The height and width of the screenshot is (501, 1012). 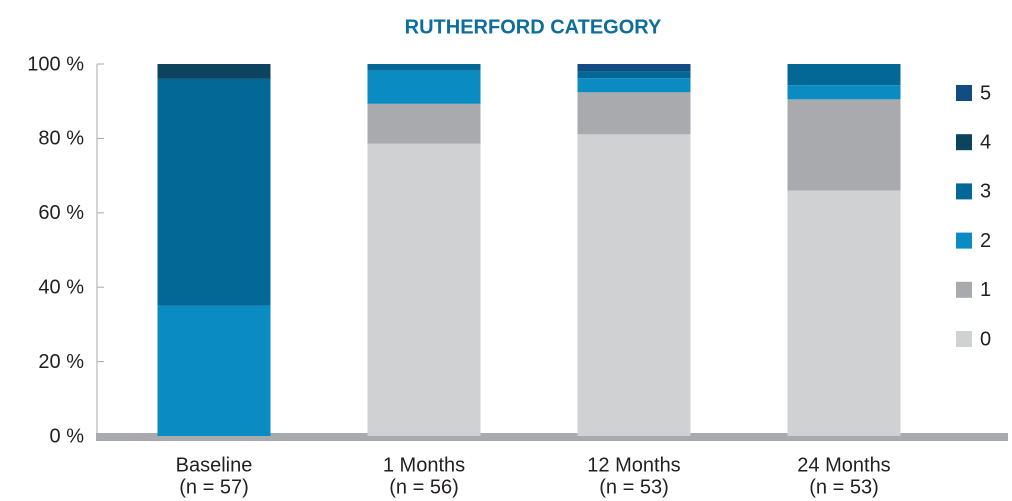 What do you see at coordinates (61, 362) in the screenshot?
I see `y-tick-label: 20 %` at bounding box center [61, 362].